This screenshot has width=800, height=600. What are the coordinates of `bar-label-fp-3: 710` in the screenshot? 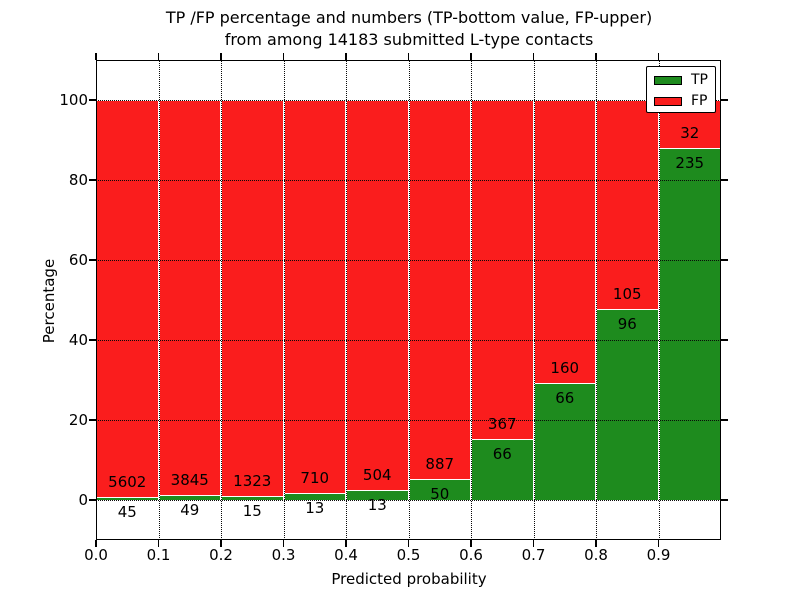 It's located at (315, 477).